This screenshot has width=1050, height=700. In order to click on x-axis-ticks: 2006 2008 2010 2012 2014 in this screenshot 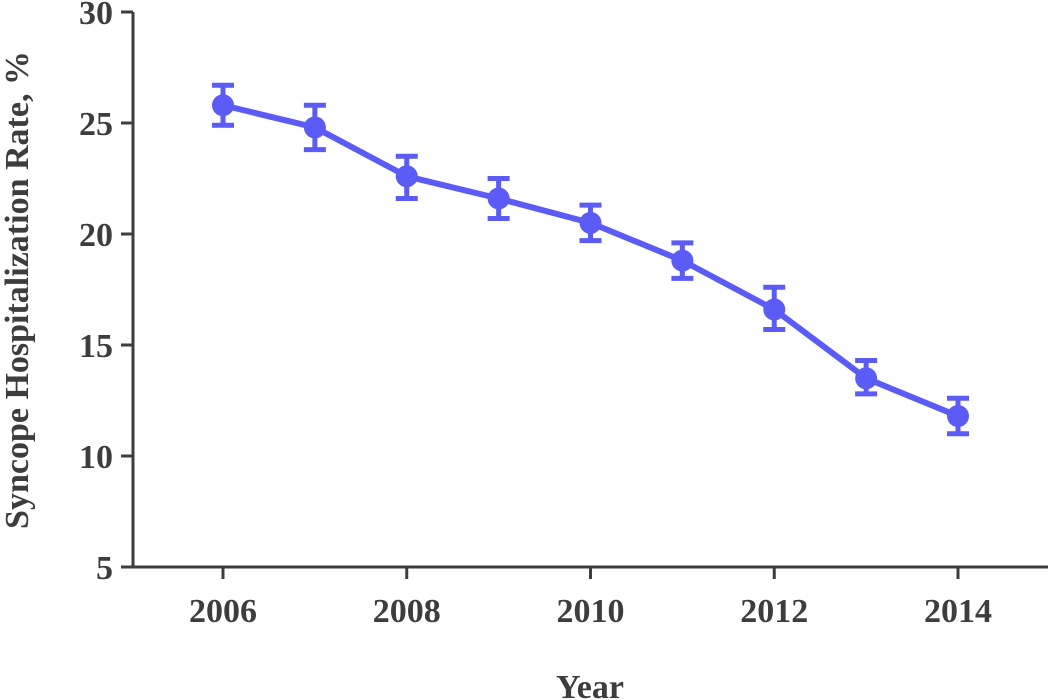, I will do `click(590, 598)`.